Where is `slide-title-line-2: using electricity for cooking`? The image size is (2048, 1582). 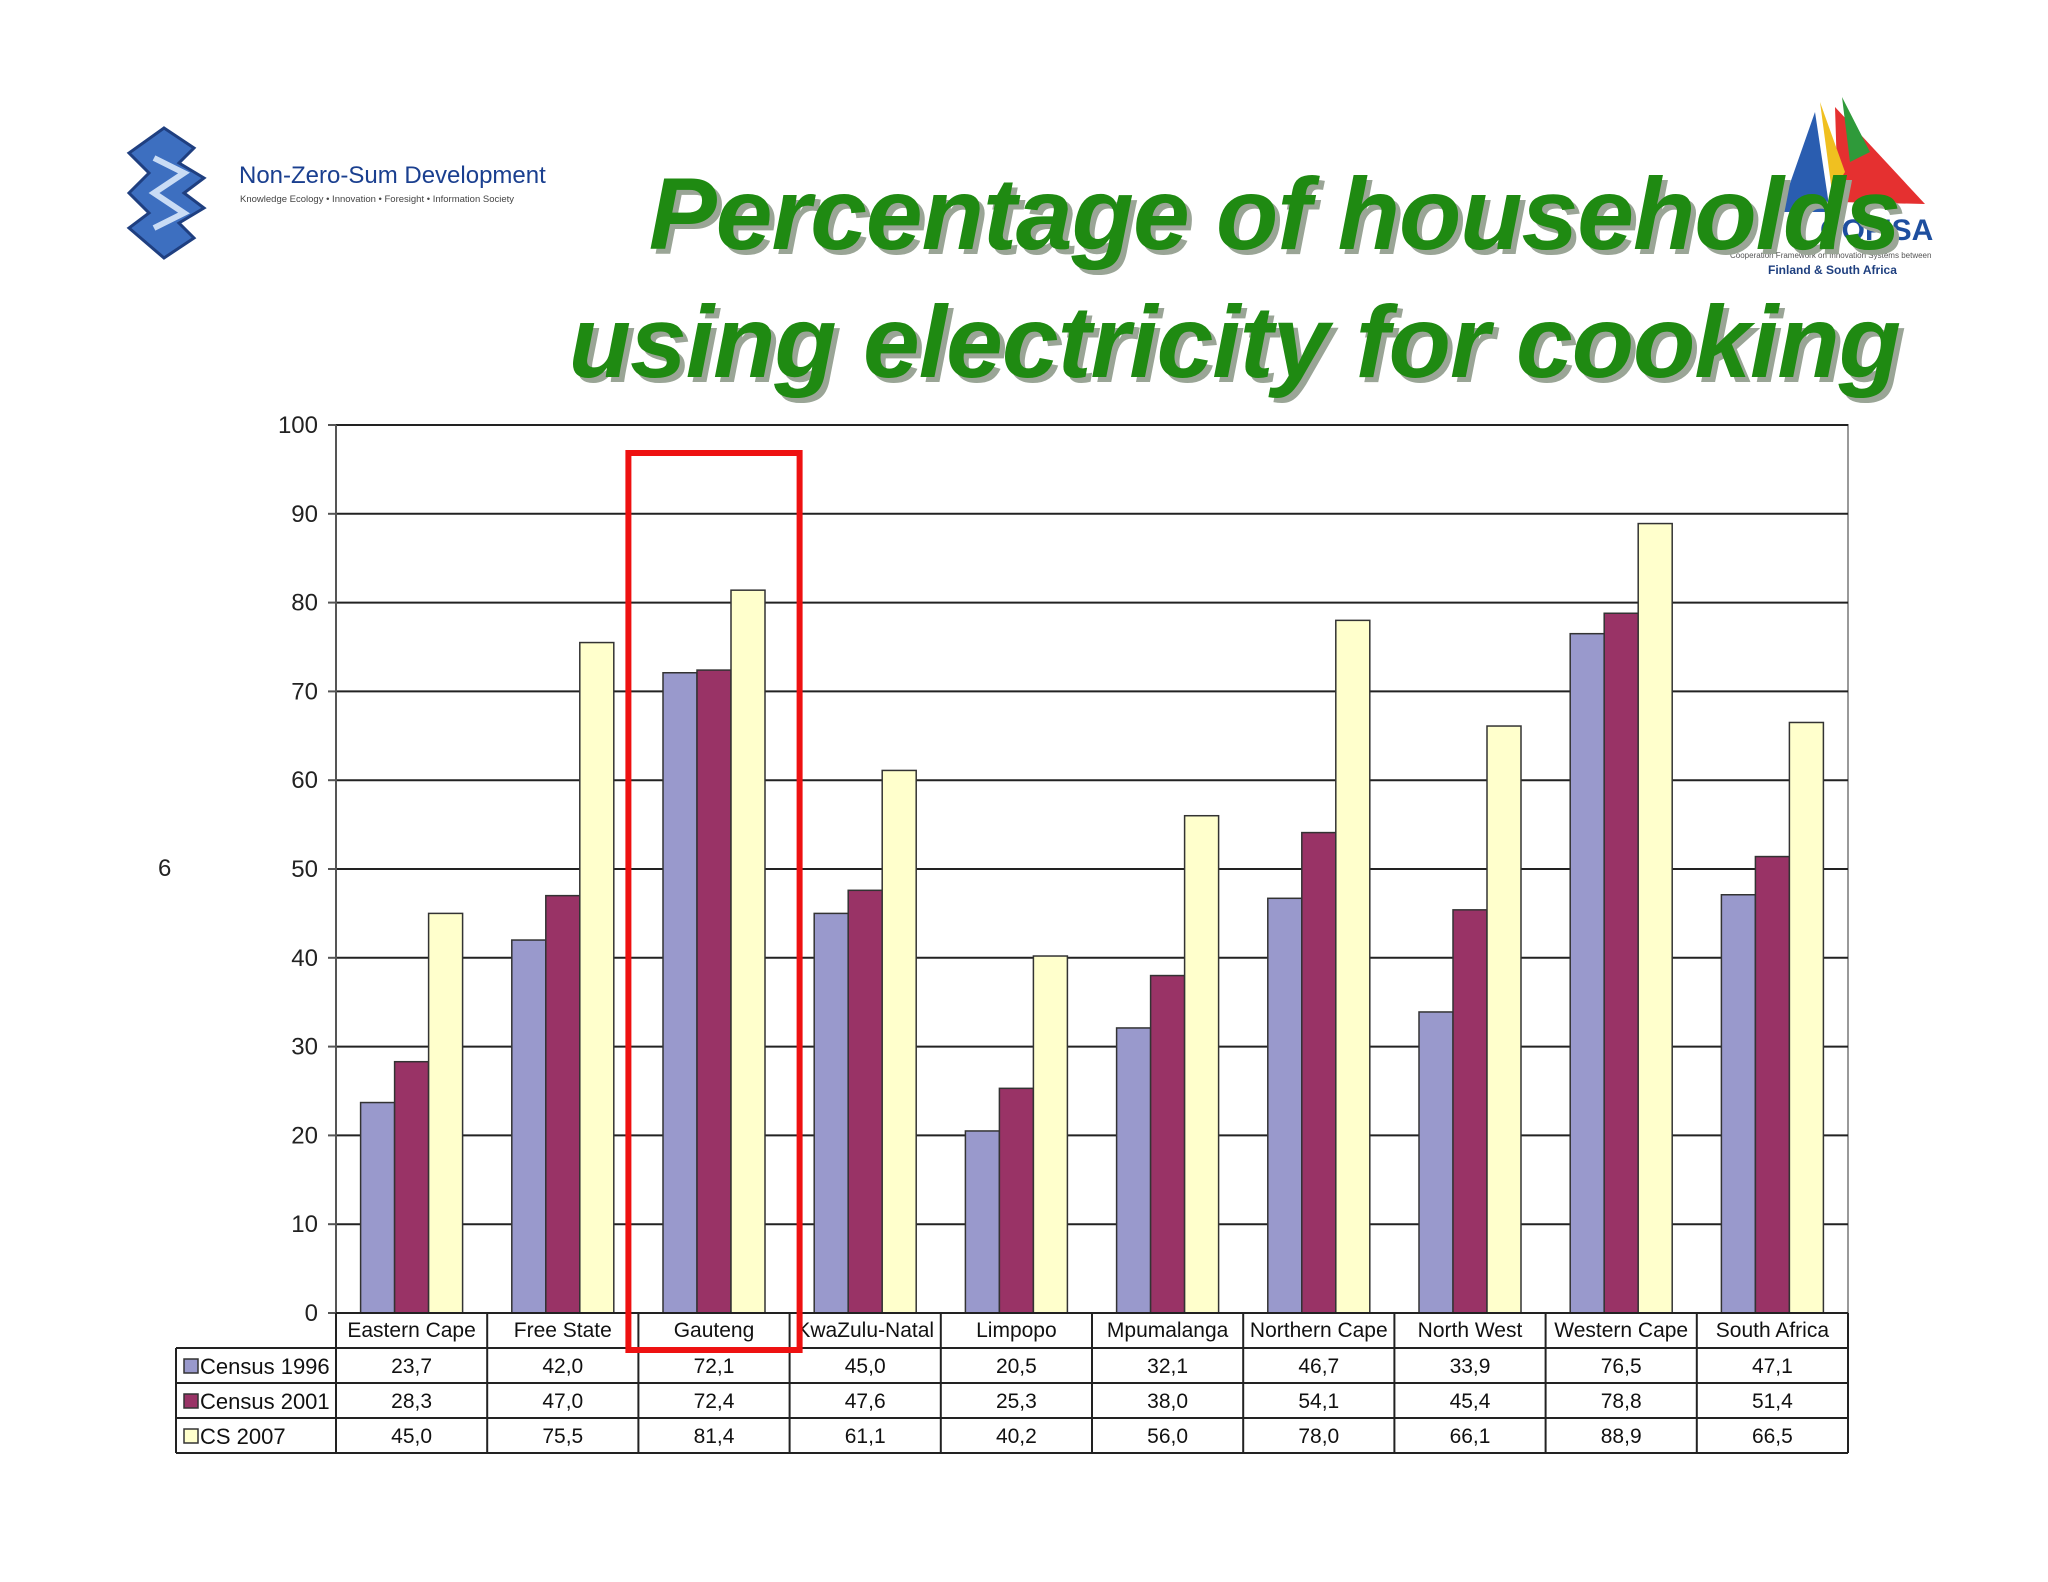 slide-title-line-2: using electricity for cooking is located at coordinates (1234, 342).